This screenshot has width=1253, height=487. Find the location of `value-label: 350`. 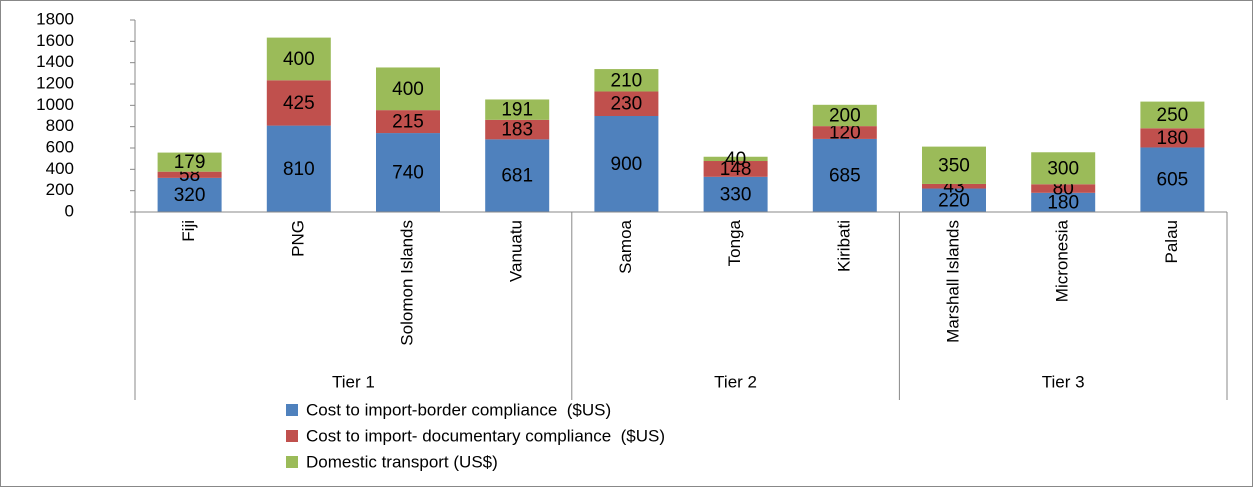

value-label: 350 is located at coordinates (954, 165).